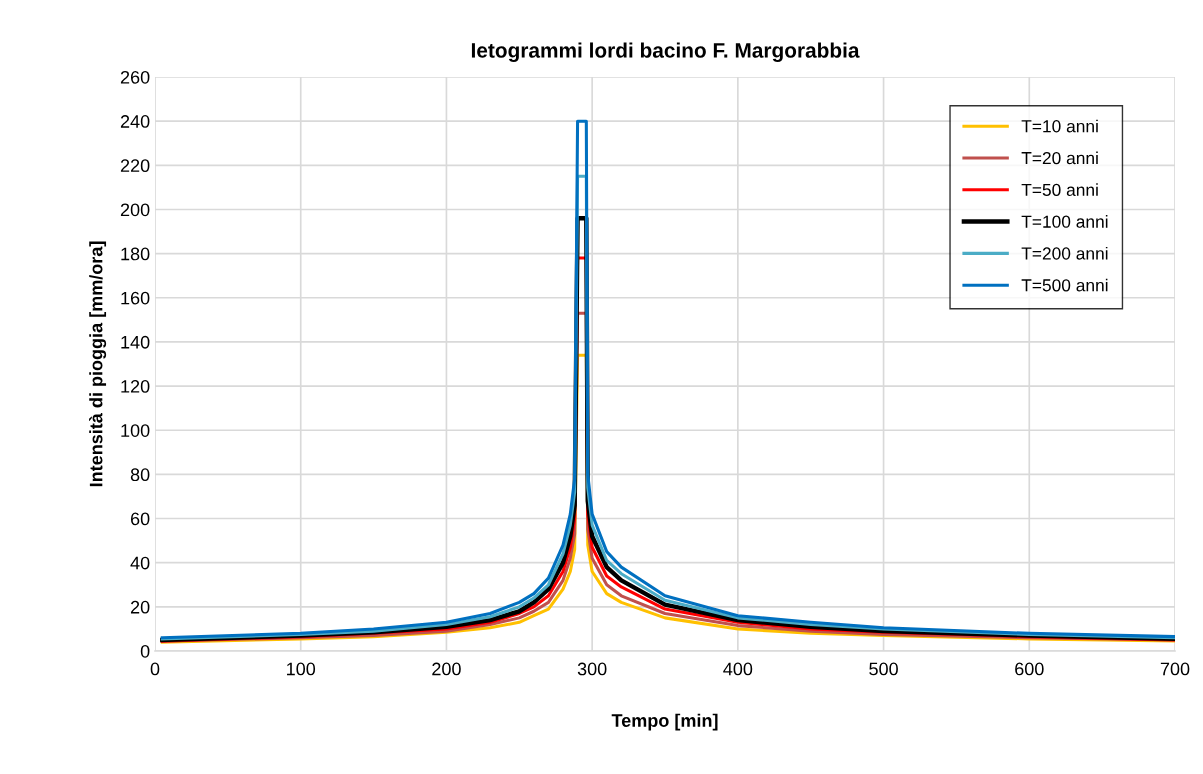 This screenshot has width=1203, height=774. Describe the element at coordinates (135, 386) in the screenshot. I see `y-tick-label: 120` at that location.